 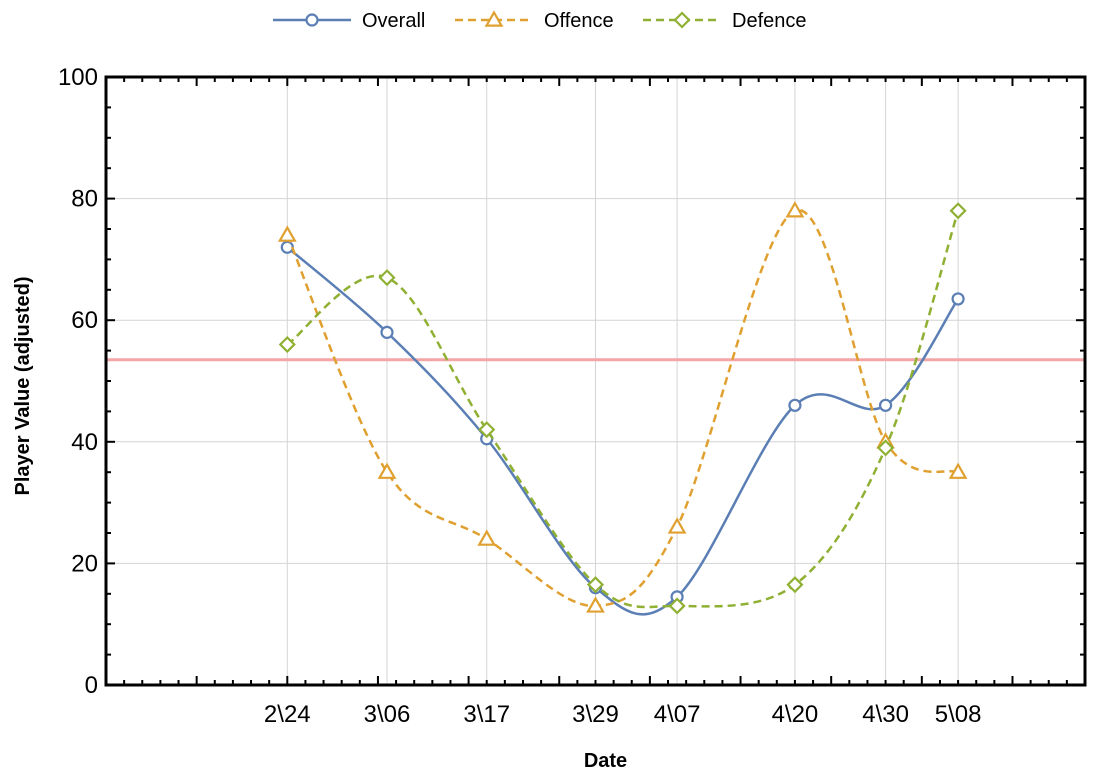 I want to click on y-axis-title: Player Value (adjusted), so click(x=23, y=386).